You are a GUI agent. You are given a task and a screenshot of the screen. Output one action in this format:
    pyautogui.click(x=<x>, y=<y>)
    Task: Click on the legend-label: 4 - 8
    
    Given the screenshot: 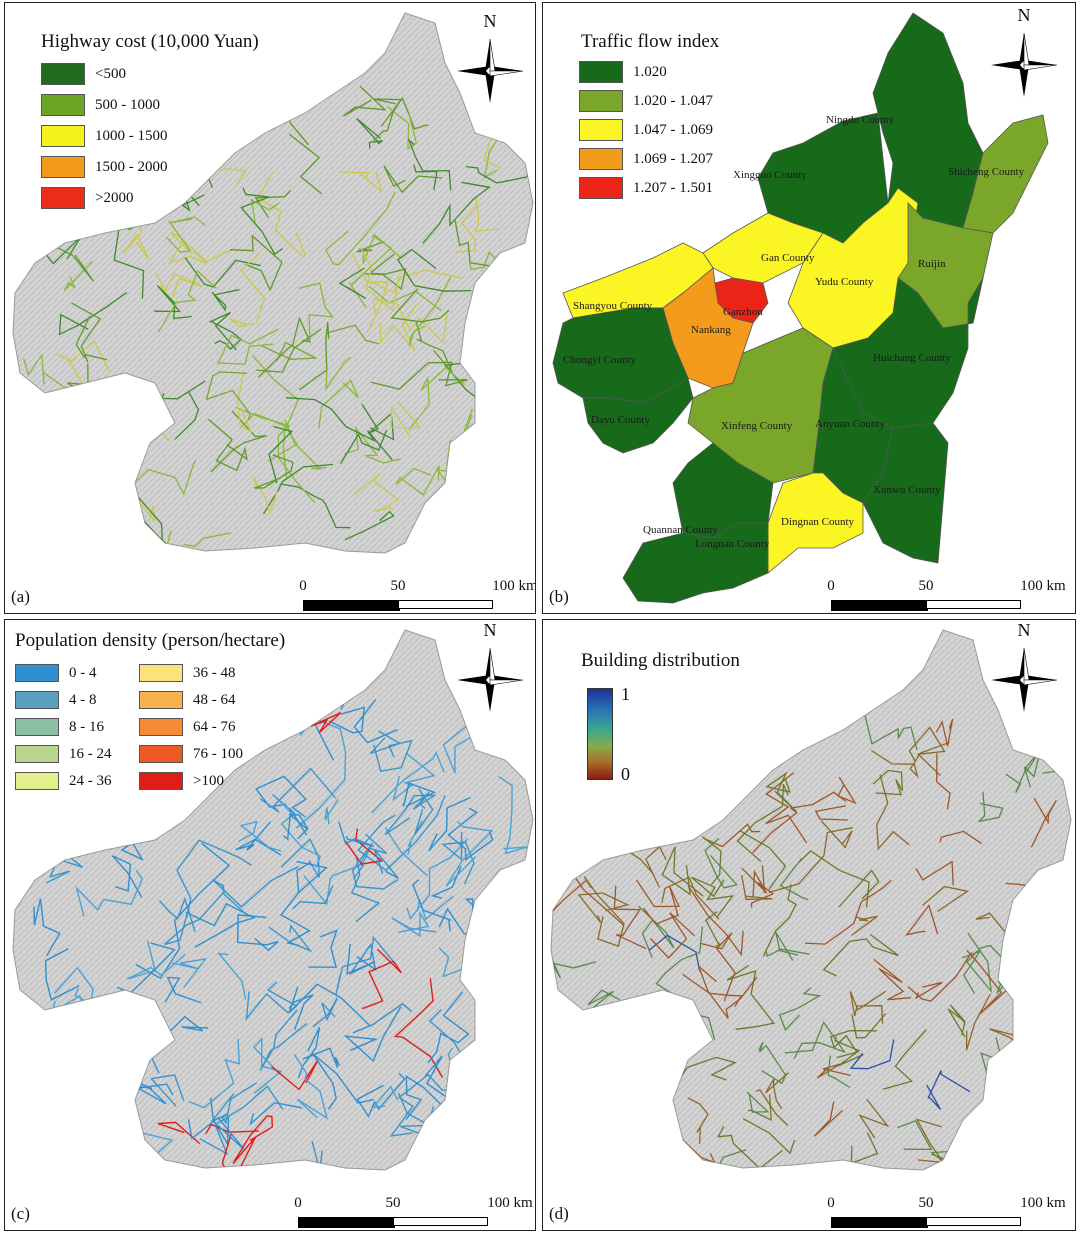 What is the action you would take?
    pyautogui.click(x=83, y=699)
    